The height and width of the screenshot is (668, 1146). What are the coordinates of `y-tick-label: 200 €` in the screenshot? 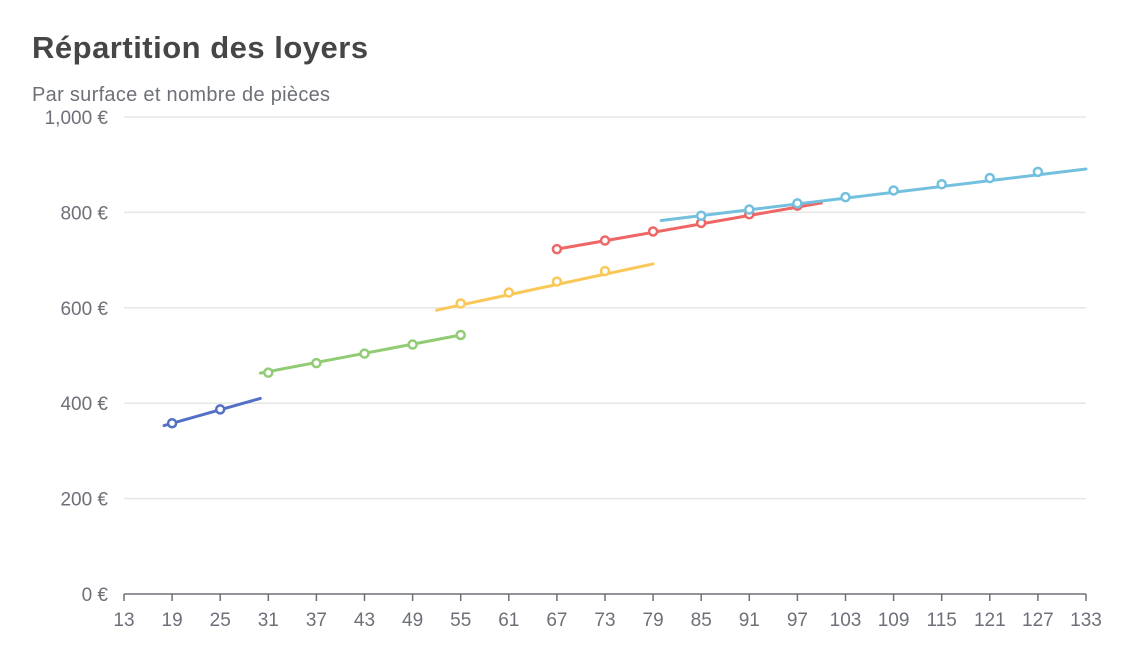 It's located at (84, 500).